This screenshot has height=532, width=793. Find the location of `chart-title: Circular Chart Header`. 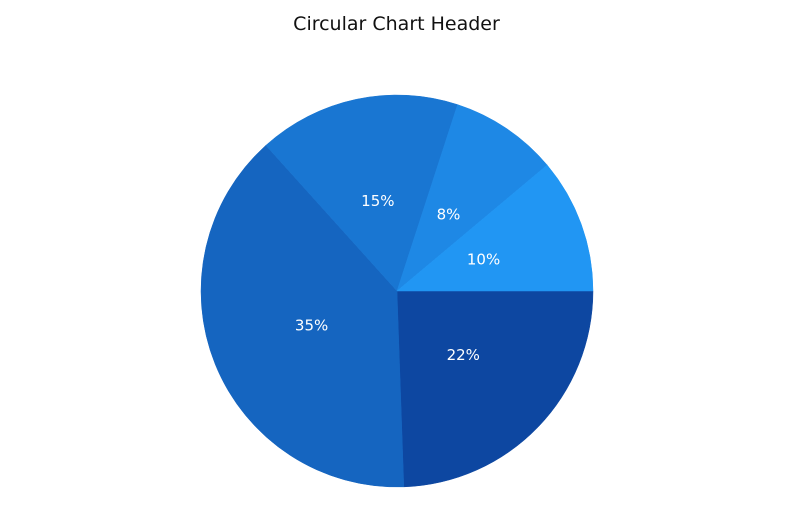

chart-title: Circular Chart Header is located at coordinates (396, 24).